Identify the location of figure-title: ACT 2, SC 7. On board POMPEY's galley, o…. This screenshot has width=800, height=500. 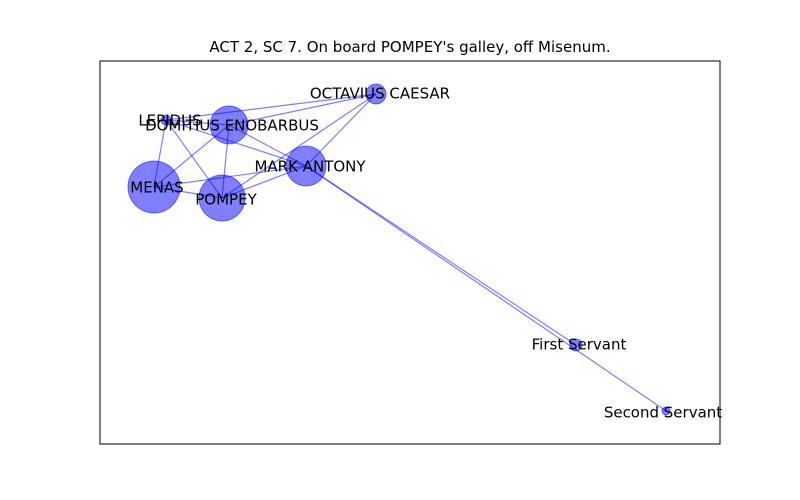
(409, 47).